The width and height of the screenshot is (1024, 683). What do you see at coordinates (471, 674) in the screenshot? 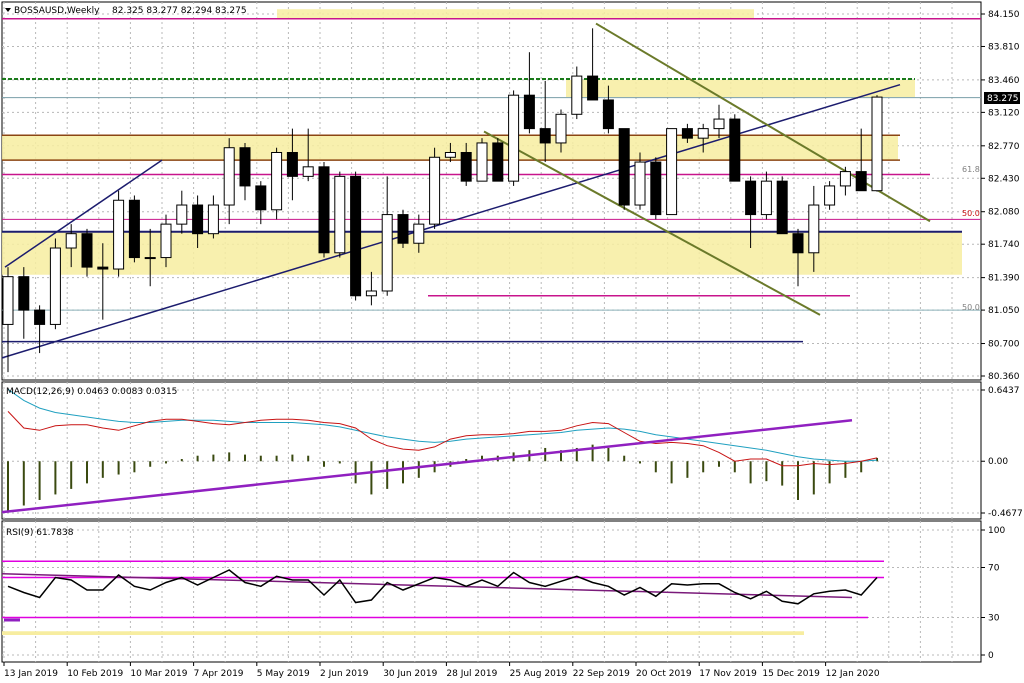
I see `x-tick-label: 28 Jul 2019` at bounding box center [471, 674].